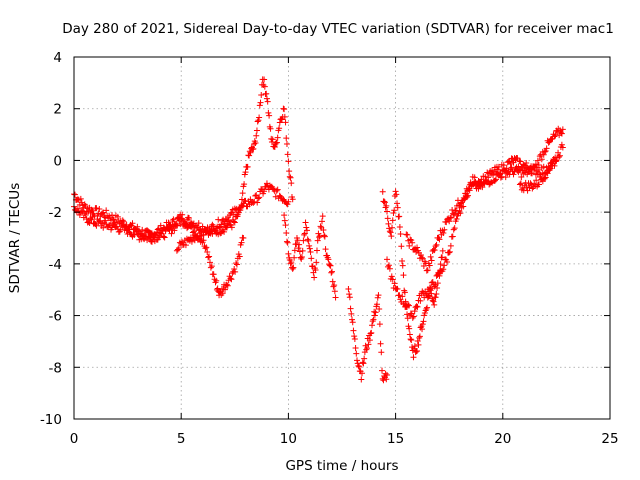 This screenshot has width=640, height=480. Describe the element at coordinates (51, 420) in the screenshot. I see `y-tick-label: -10` at that location.